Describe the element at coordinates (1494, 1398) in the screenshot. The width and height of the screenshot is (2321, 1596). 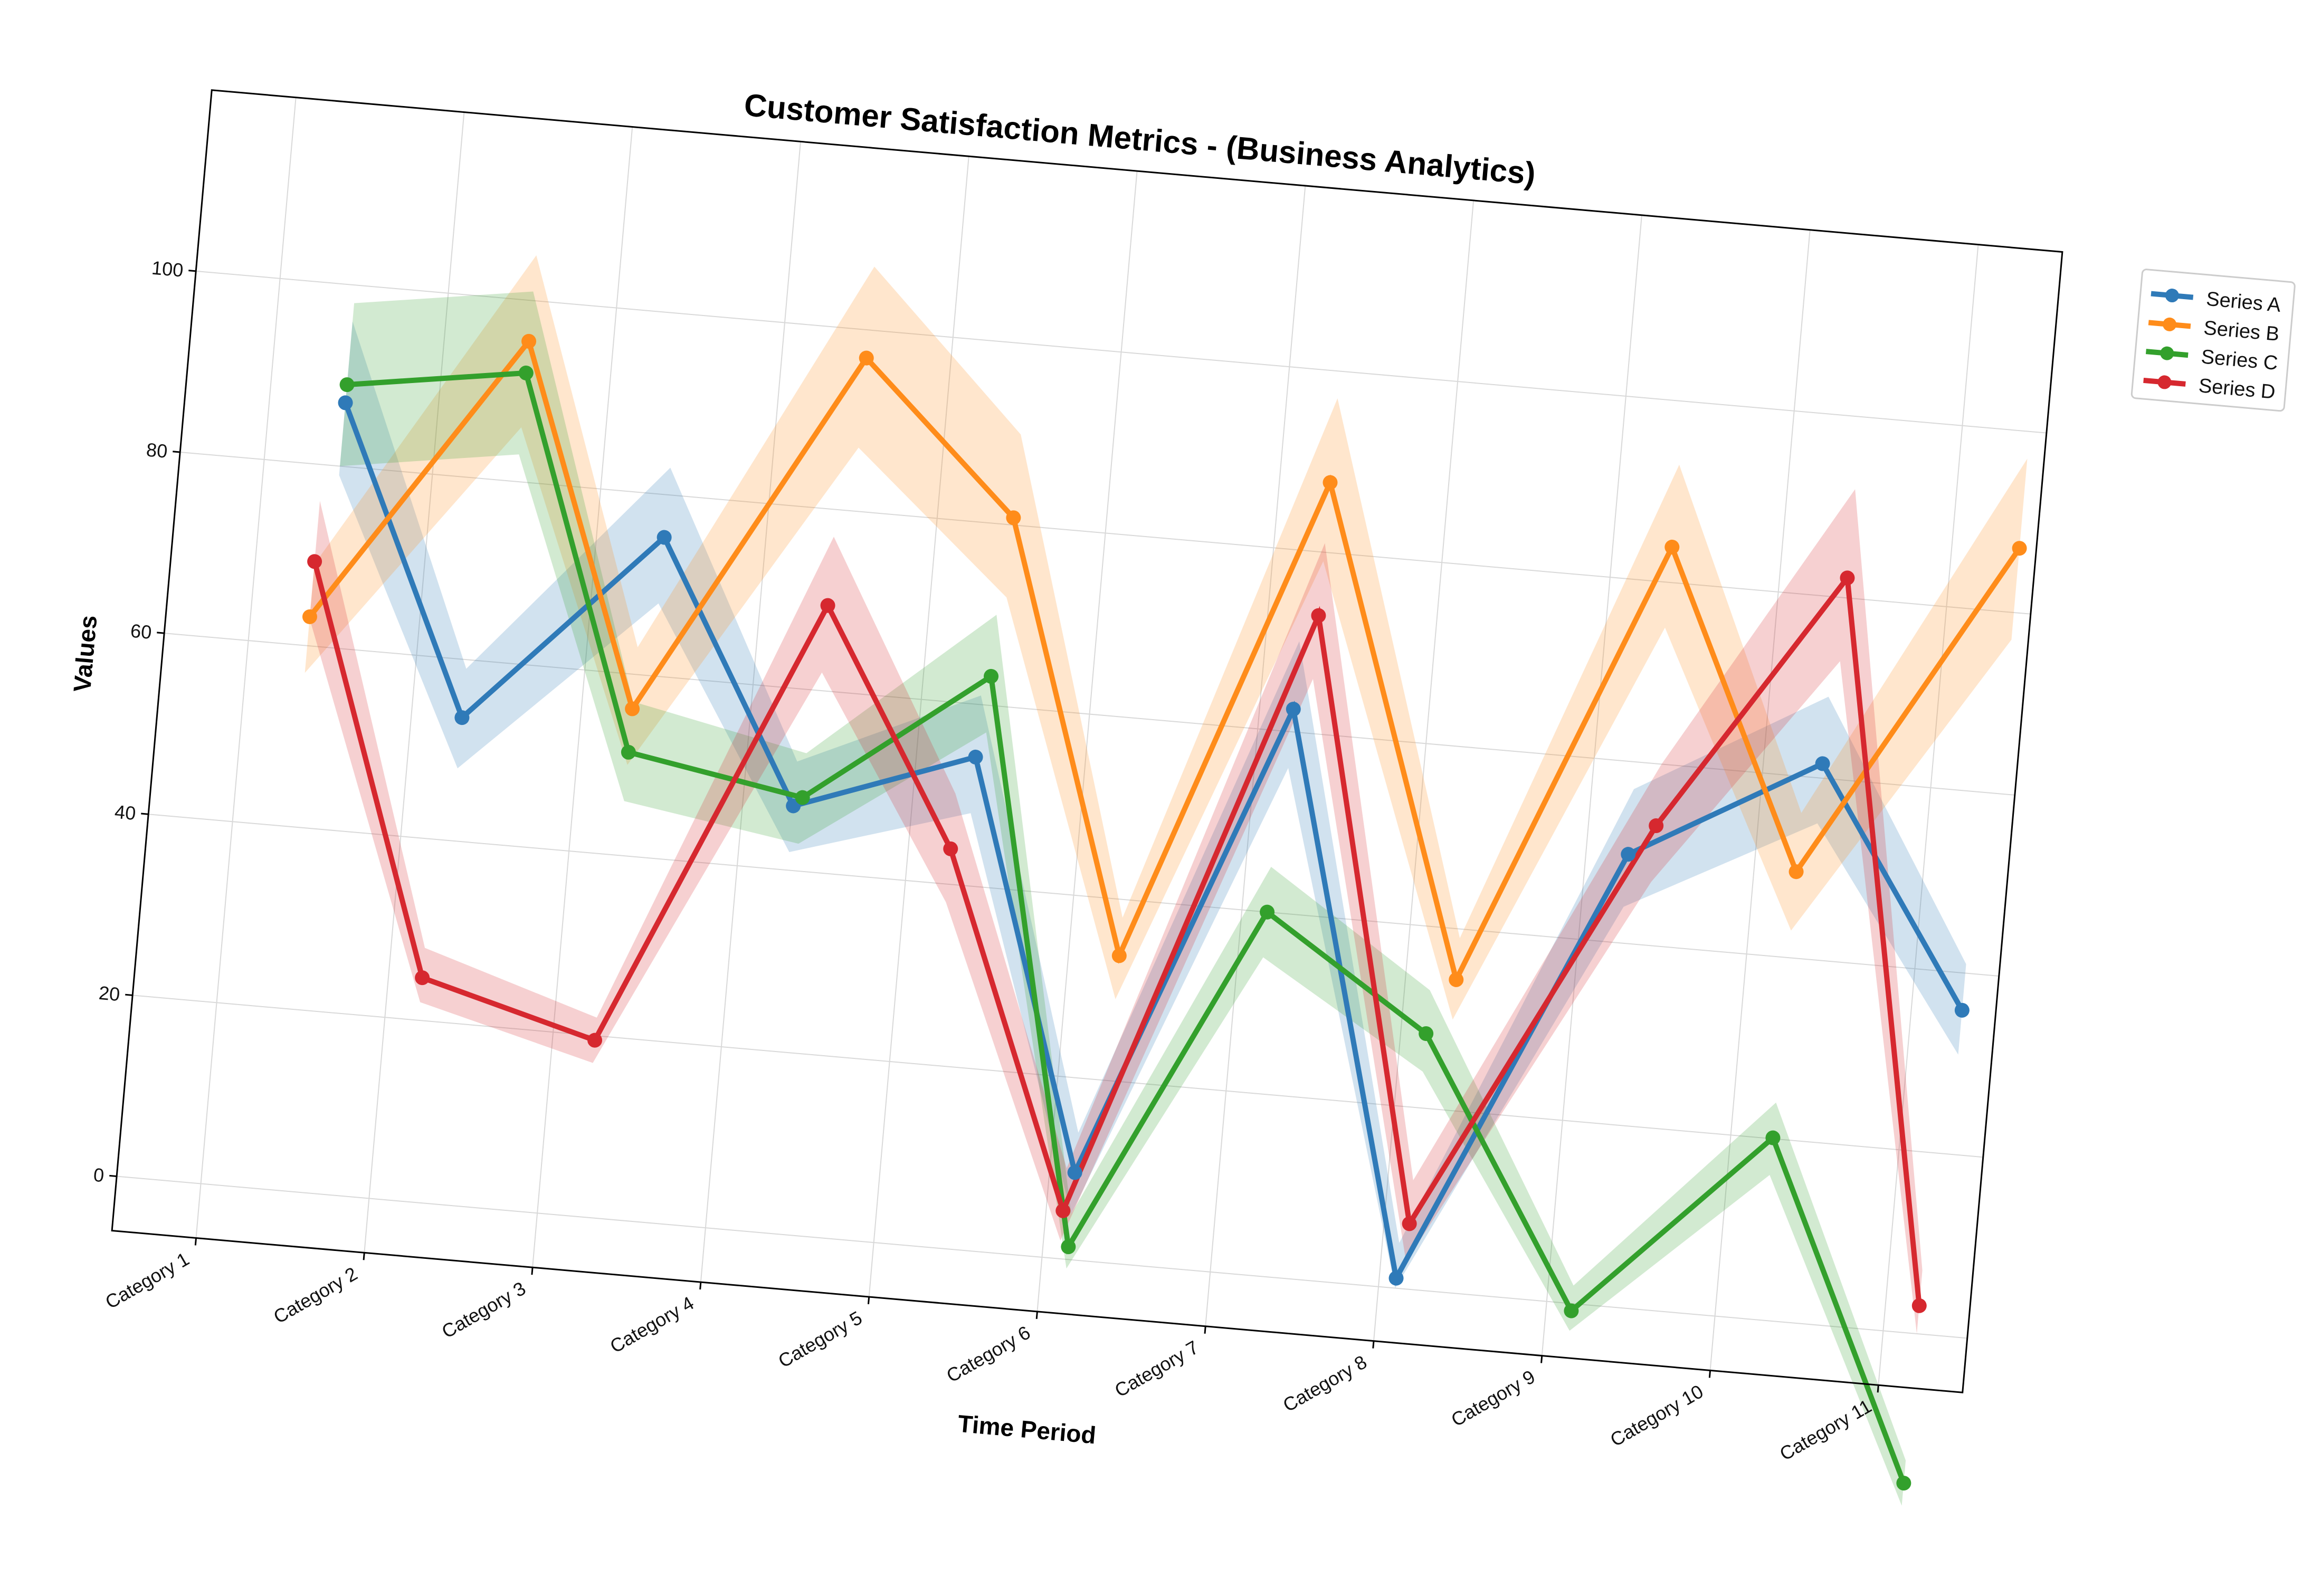
I see `x-tick-label: Category 9` at that location.